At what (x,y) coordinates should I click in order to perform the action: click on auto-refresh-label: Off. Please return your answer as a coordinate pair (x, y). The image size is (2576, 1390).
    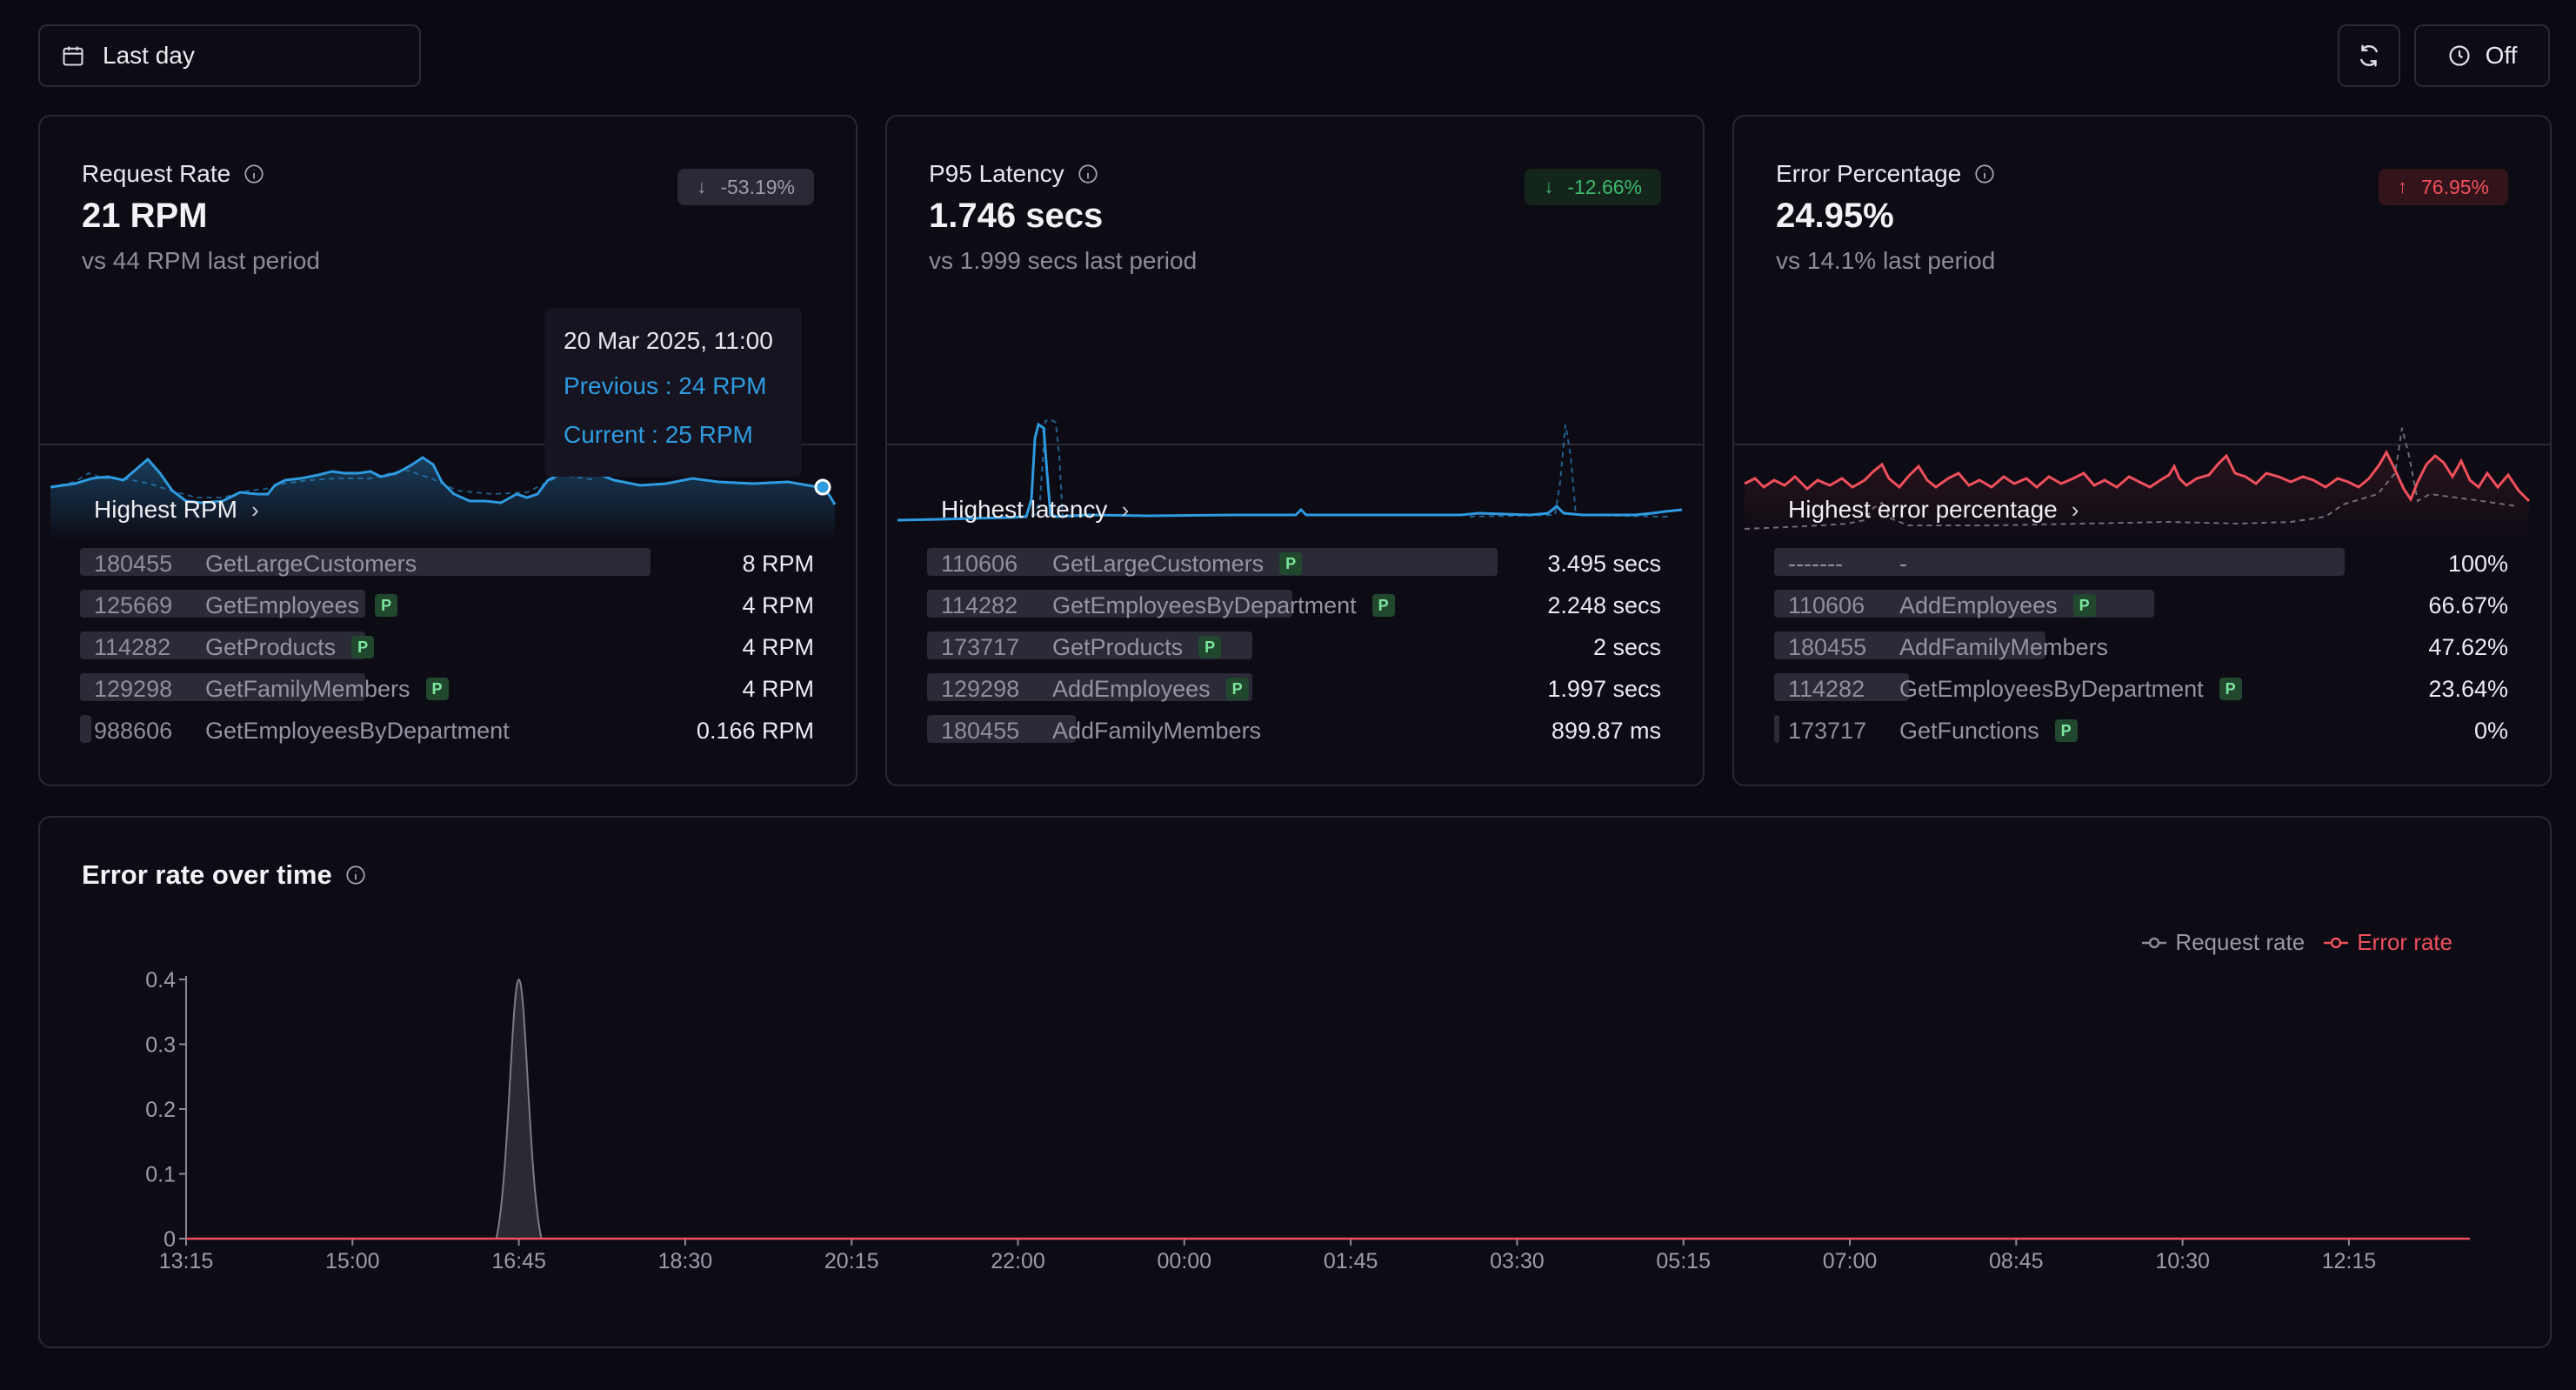
    Looking at the image, I should click on (2501, 56).